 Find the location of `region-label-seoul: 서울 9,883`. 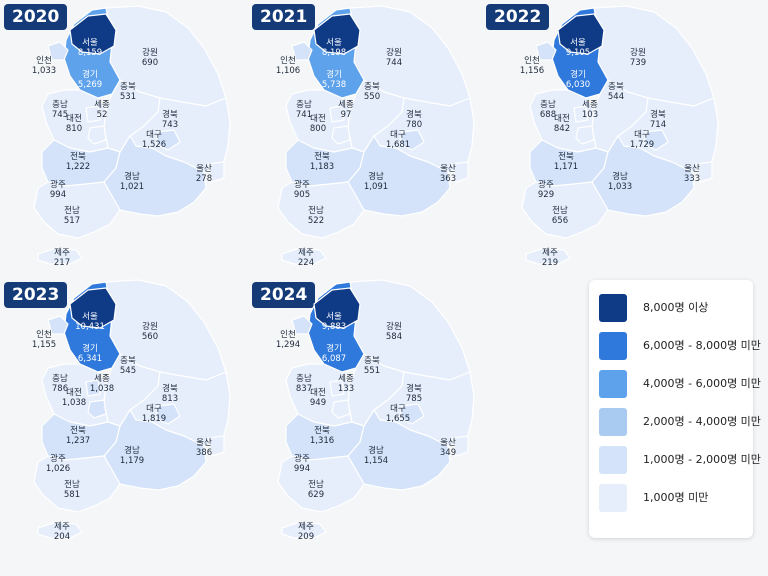

region-label-seoul: 서울 9,883 is located at coordinates (334, 322).